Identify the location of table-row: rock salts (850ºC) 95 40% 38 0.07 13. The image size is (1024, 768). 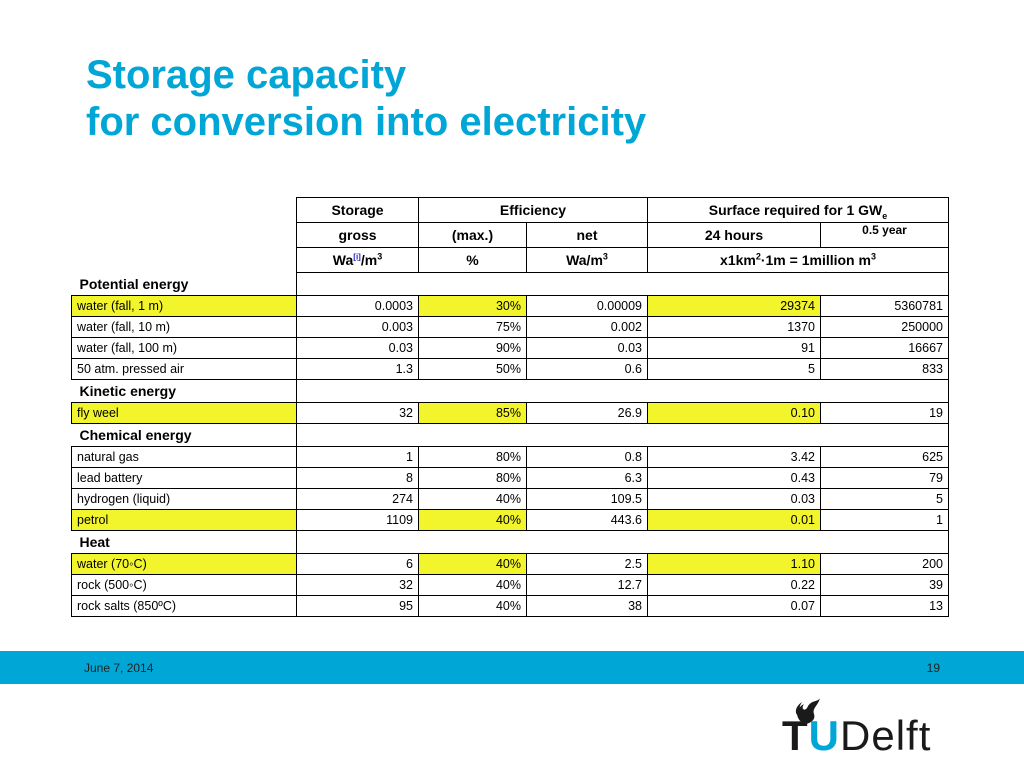
(510, 606).